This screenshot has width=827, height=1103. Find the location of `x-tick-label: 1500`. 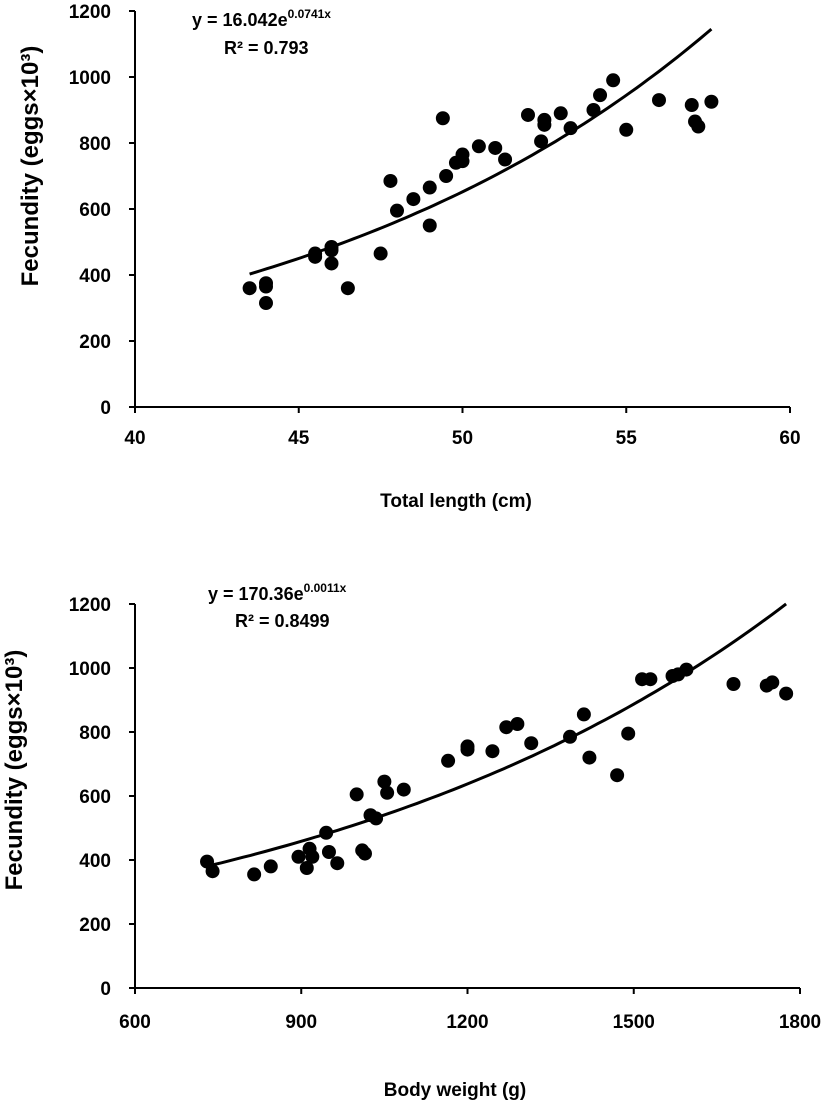

x-tick-label: 1500 is located at coordinates (634, 1022).